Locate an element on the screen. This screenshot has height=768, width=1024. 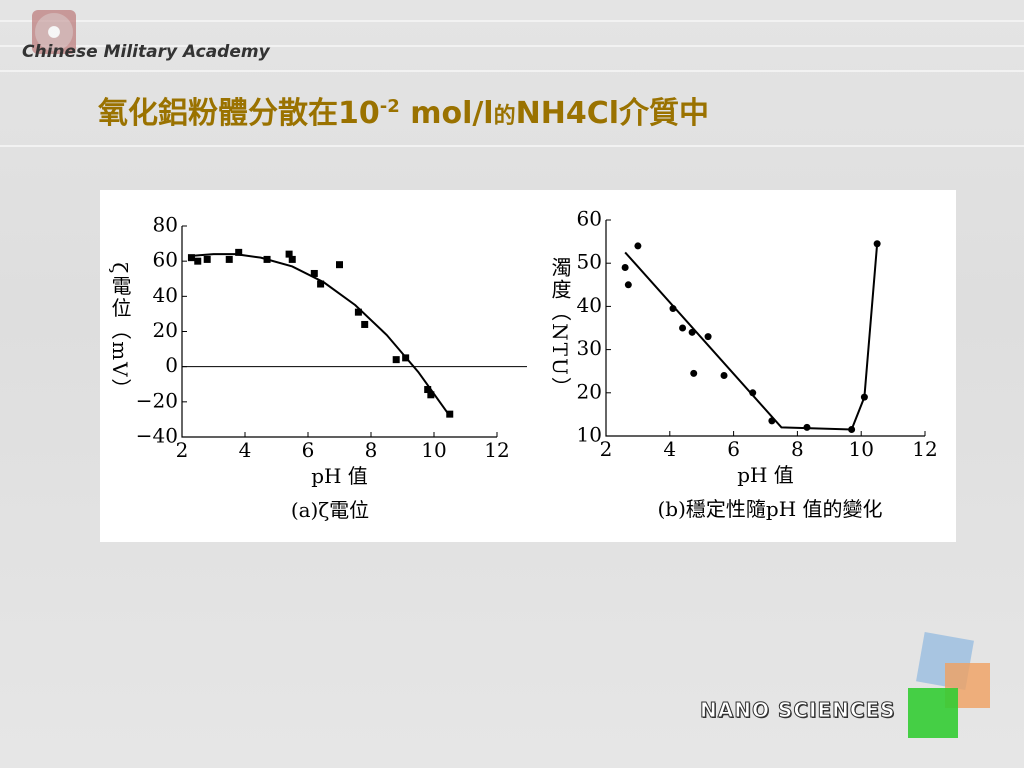
y-tick-label: 30 is located at coordinates (589, 348).